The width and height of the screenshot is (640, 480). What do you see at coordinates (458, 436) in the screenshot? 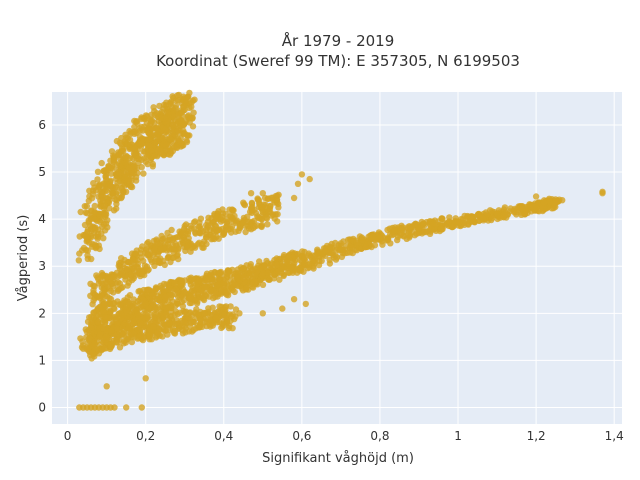
I see `x-tick-label: 1` at bounding box center [458, 436].